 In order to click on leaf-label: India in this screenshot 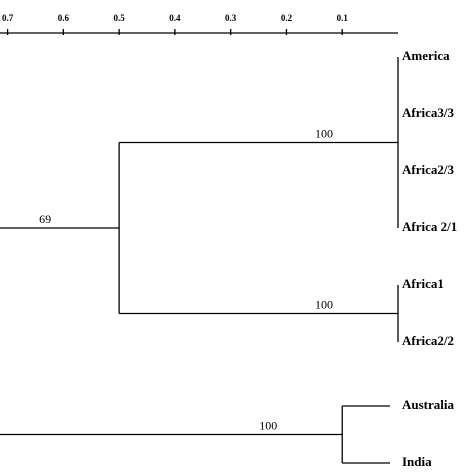, I will do `click(417, 461)`.